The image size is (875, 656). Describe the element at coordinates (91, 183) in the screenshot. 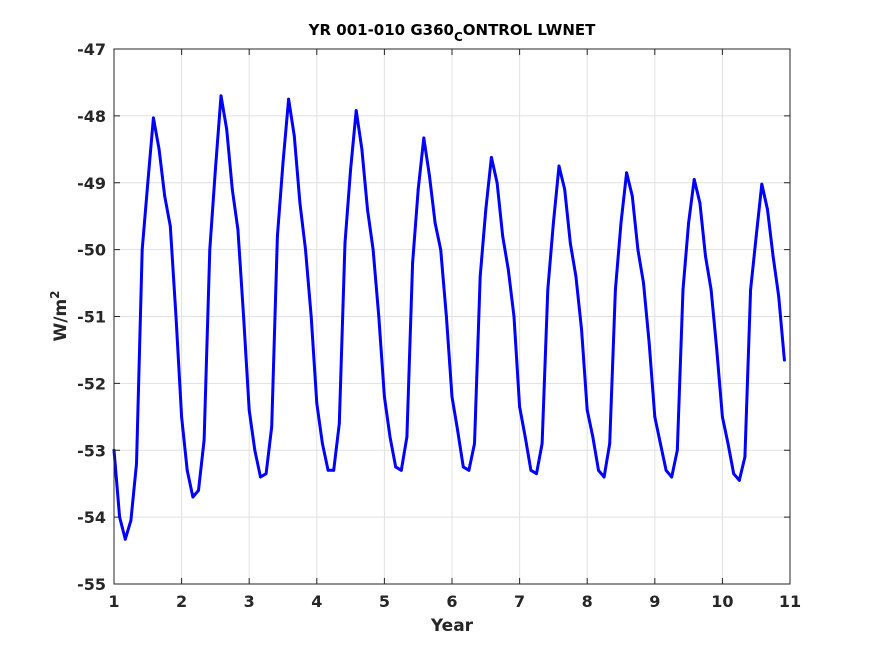

I see `y-tick-label: -49` at that location.